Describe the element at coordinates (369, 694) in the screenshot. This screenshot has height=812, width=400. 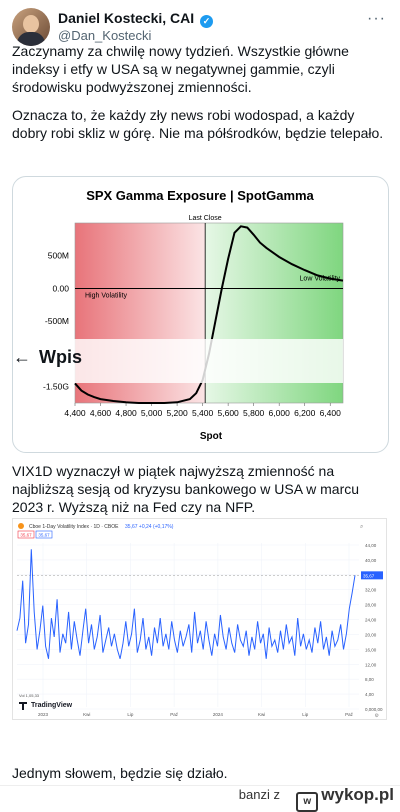
I see `vix-y-tick-label: 4,00` at that location.